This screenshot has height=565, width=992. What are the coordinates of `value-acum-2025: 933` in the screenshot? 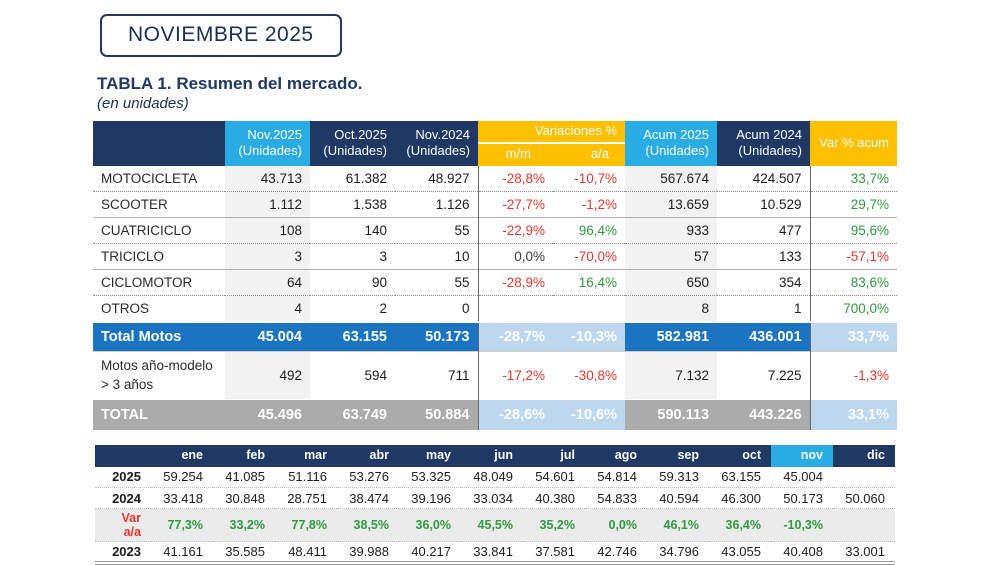 It's located at (671, 231).